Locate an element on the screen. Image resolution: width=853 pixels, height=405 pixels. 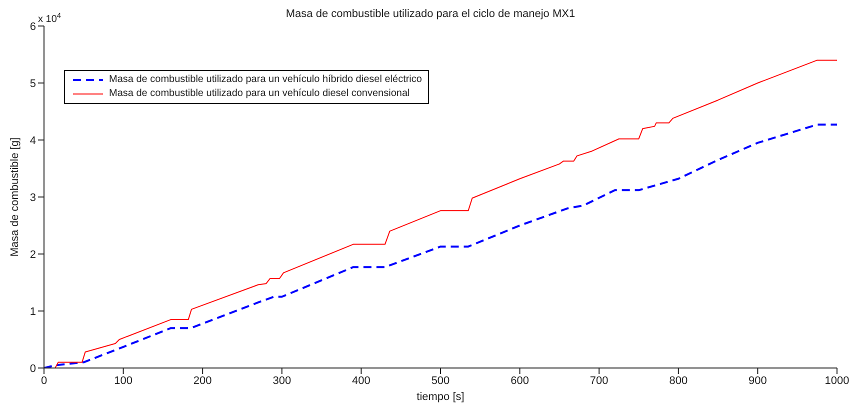
y-tick-label: 5 is located at coordinates (33, 84).